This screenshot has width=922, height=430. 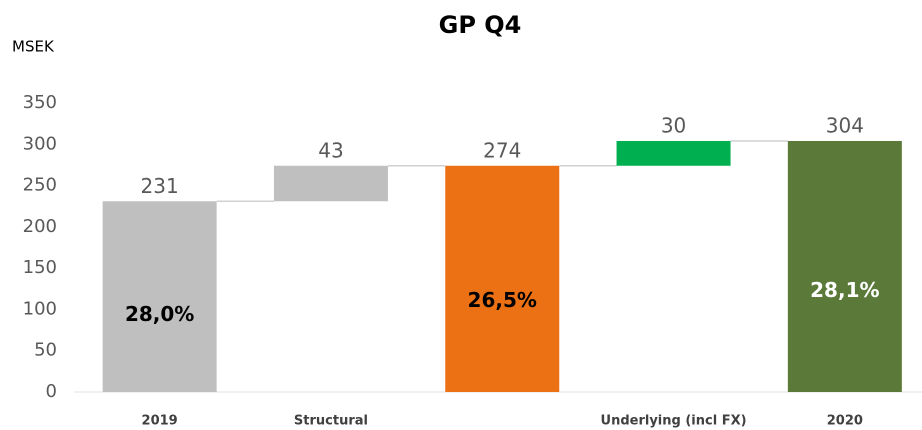 I want to click on x-tick-label: 2019, so click(x=160, y=421).